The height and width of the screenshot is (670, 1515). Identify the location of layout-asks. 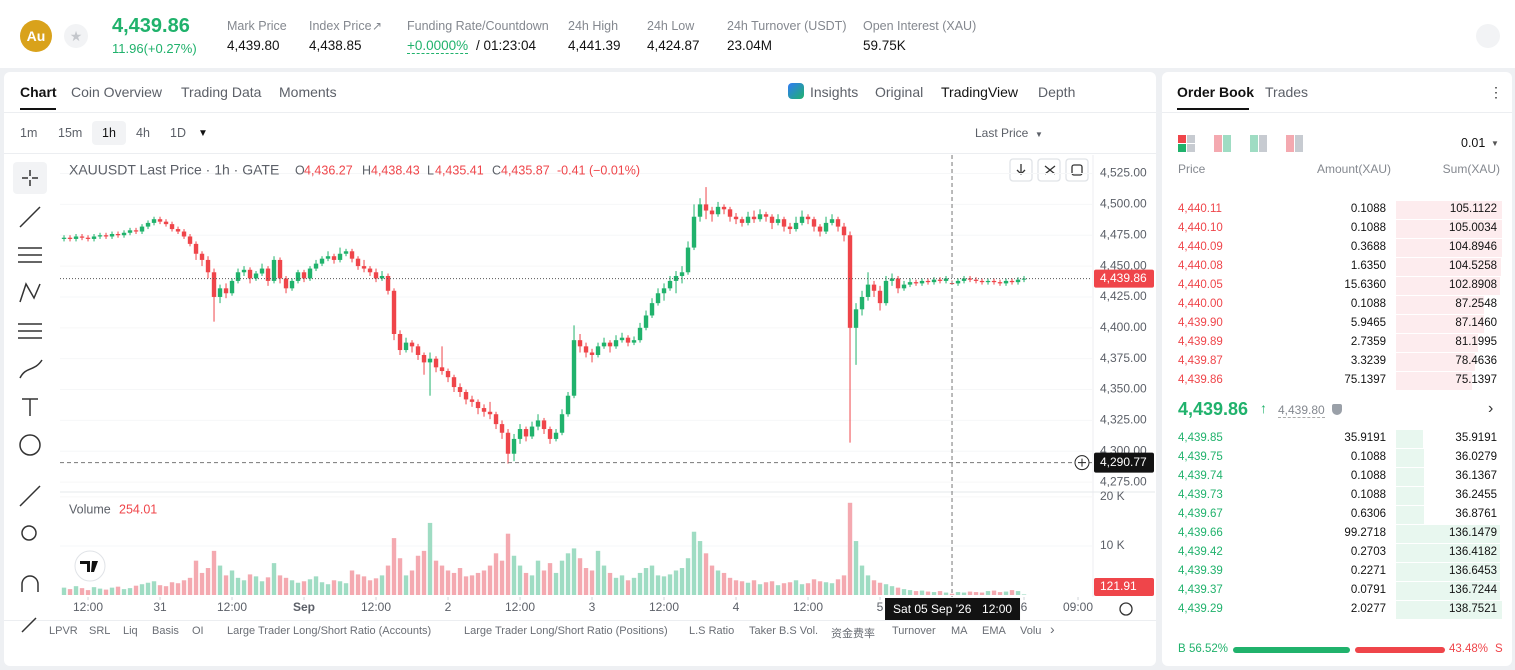
(1290, 143).